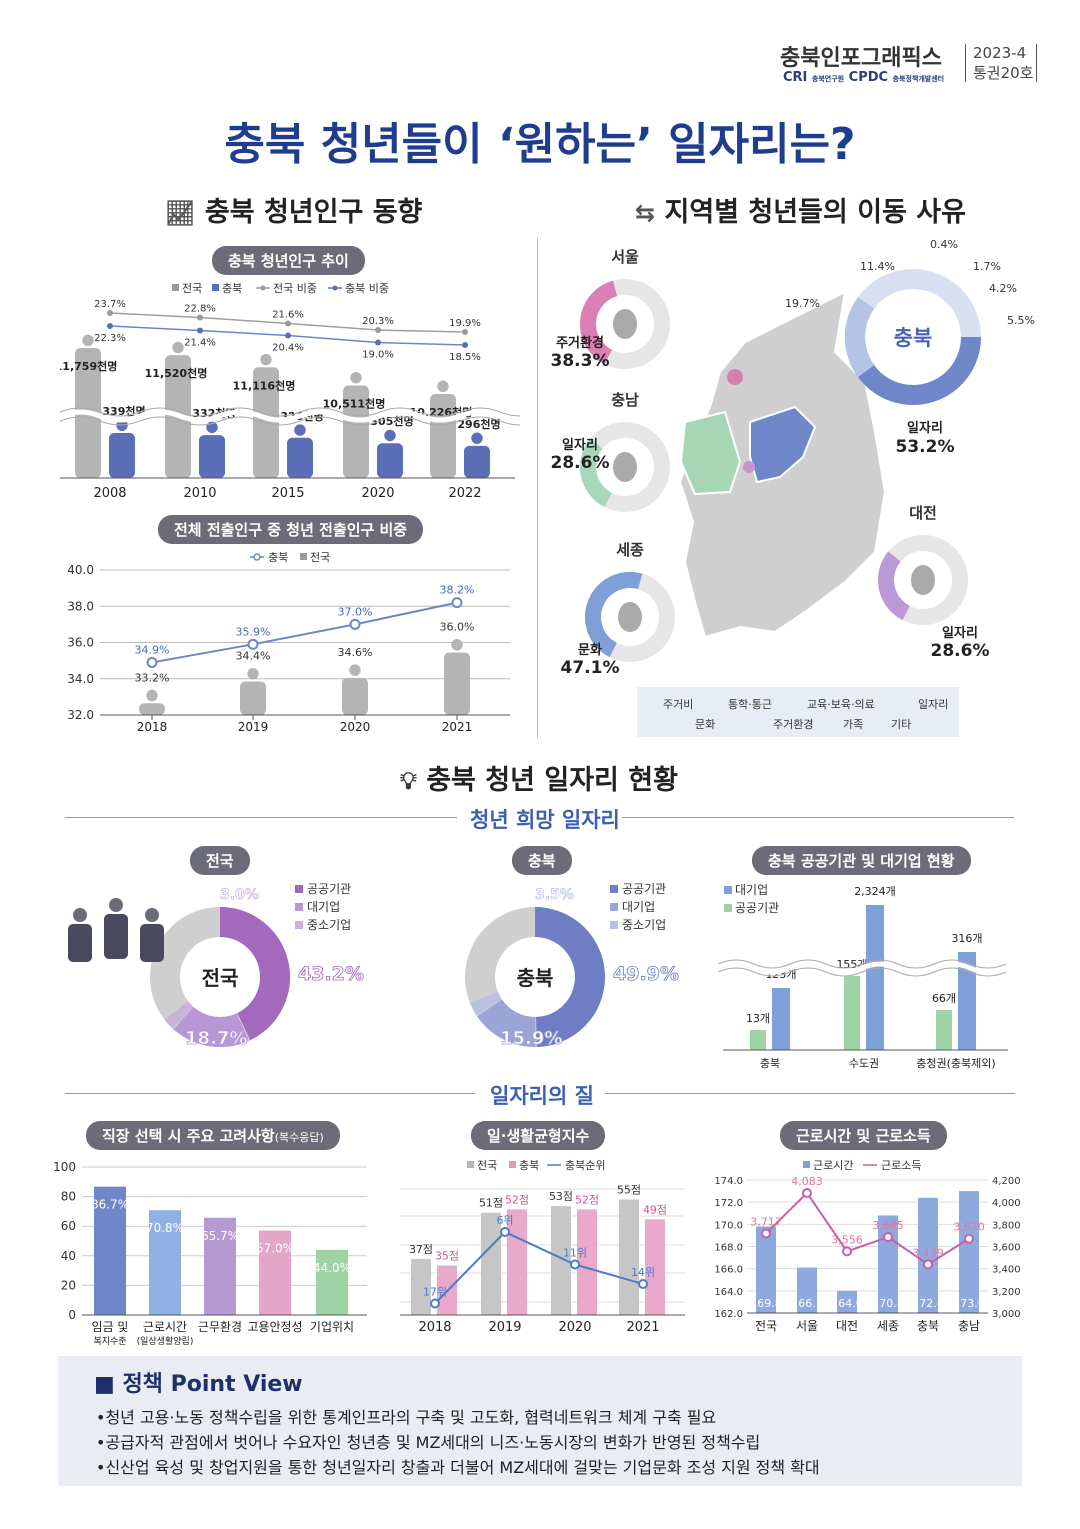  What do you see at coordinates (861, 860) in the screenshot?
I see `firms-pill: 충북 공공기관 및 대기업 현황` at bounding box center [861, 860].